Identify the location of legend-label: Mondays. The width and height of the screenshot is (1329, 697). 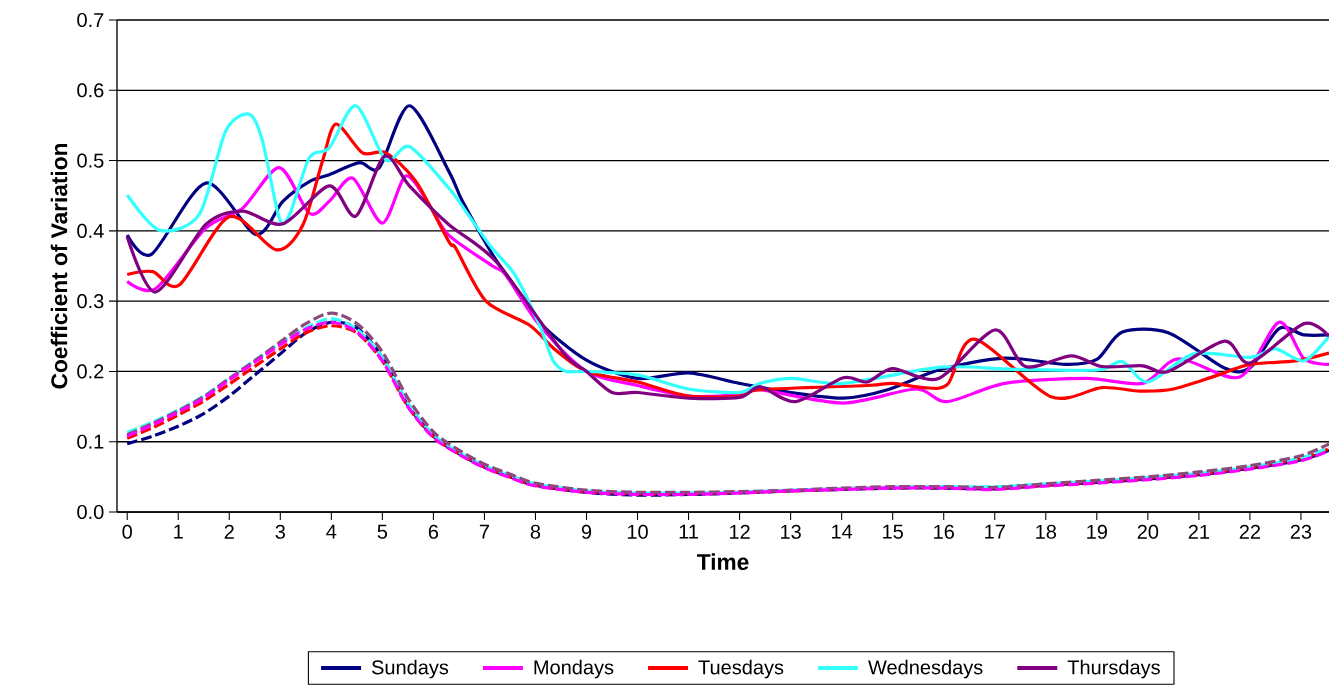
(574, 669).